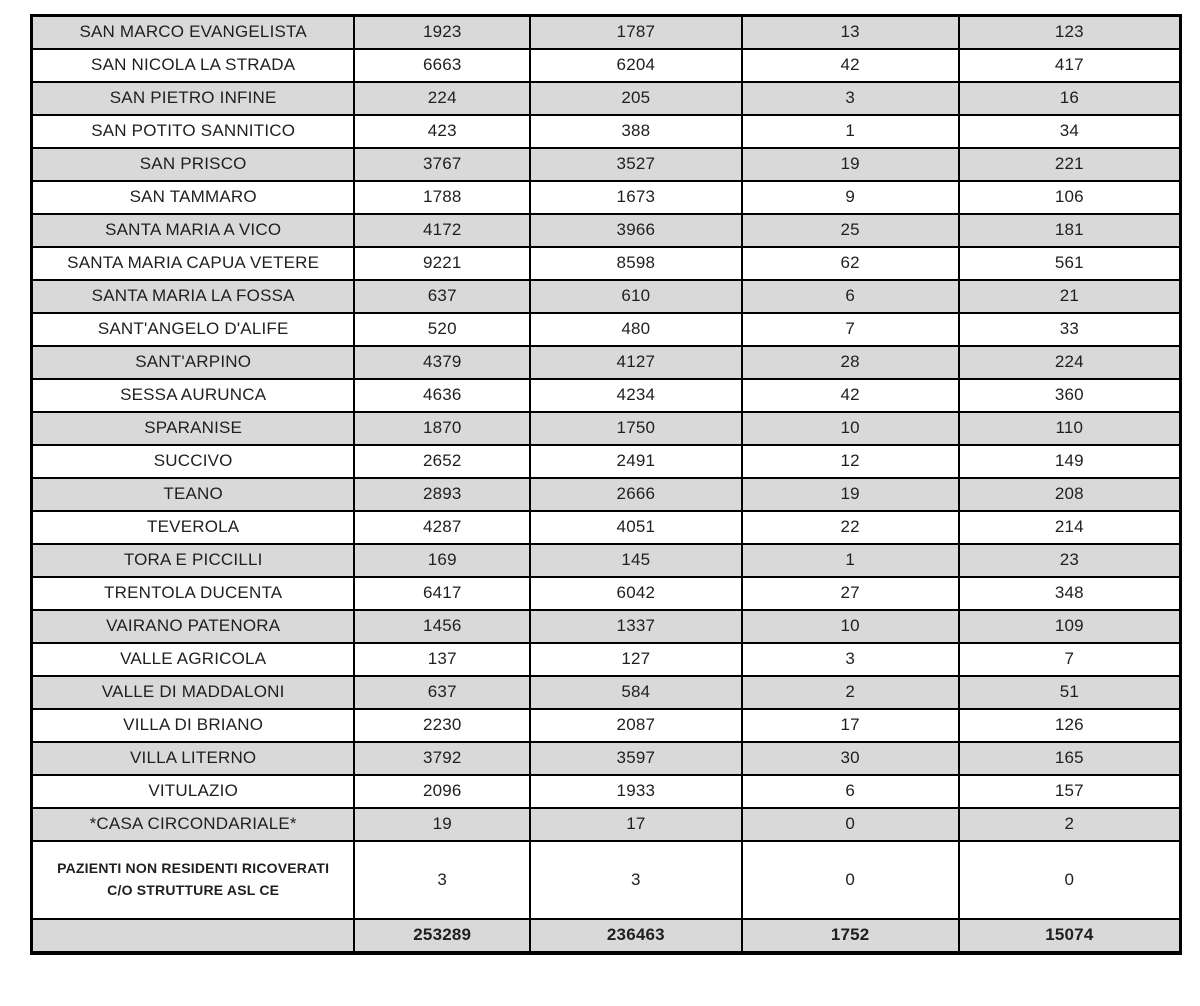 The height and width of the screenshot is (1006, 1200). What do you see at coordinates (850, 935) in the screenshot?
I see `total-value-cell-3: 1752` at bounding box center [850, 935].